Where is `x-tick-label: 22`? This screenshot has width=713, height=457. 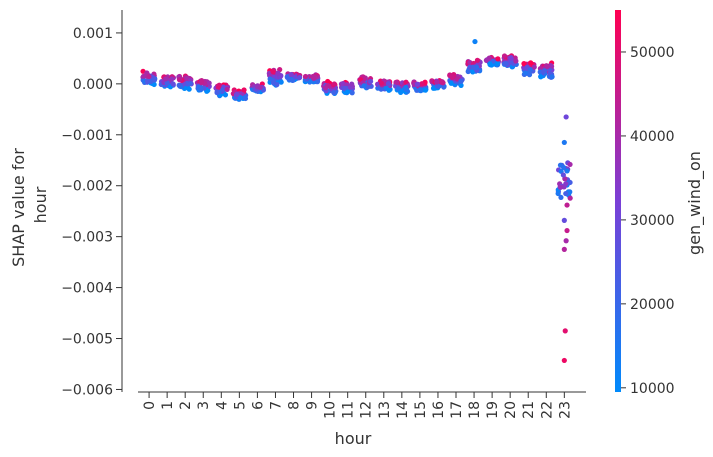 x-tick-label: 22 is located at coordinates (547, 410).